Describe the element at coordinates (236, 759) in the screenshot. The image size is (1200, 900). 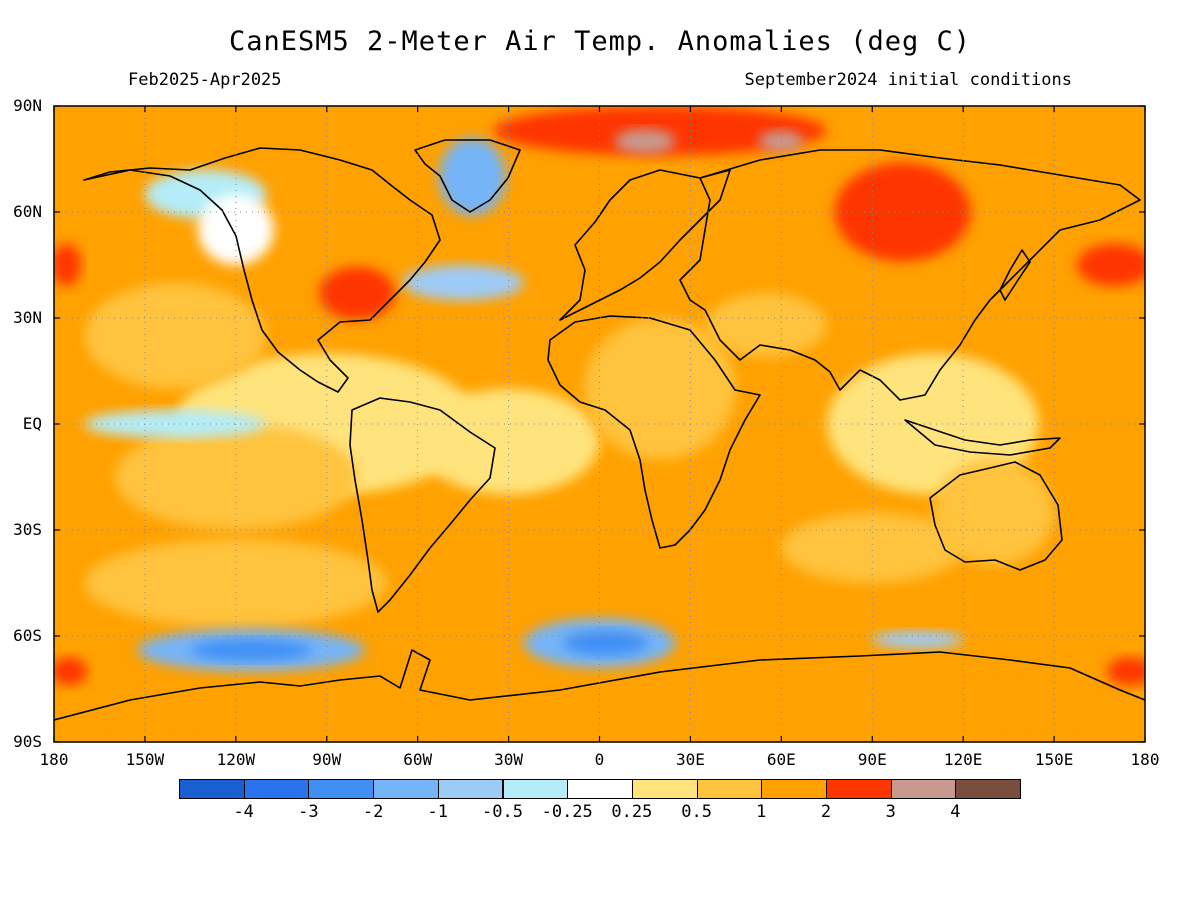
I see `longitude-label: 120W` at that location.